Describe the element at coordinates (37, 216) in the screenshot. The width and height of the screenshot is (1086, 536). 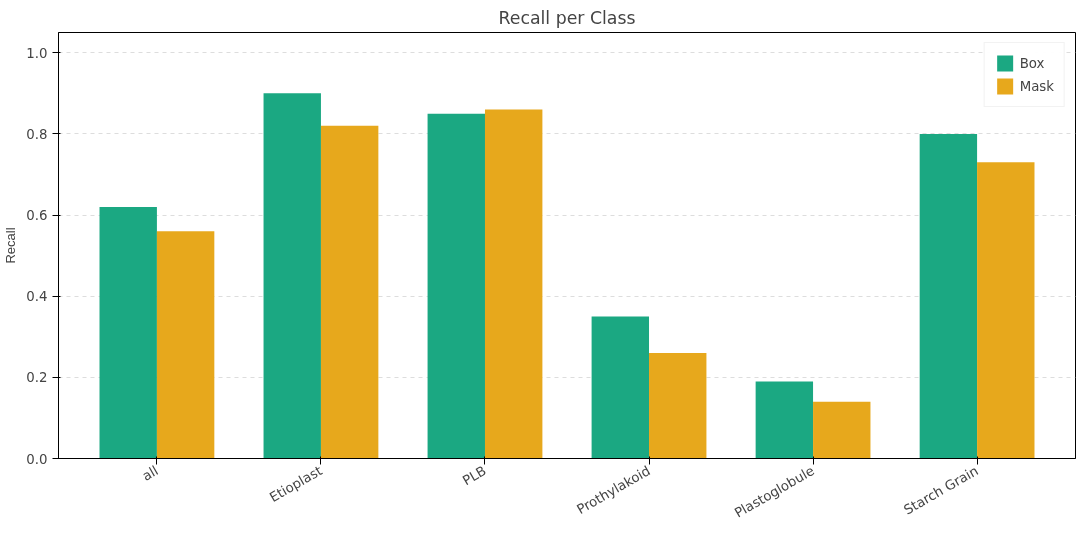
I see `y-tick-label: 0.6` at that location.